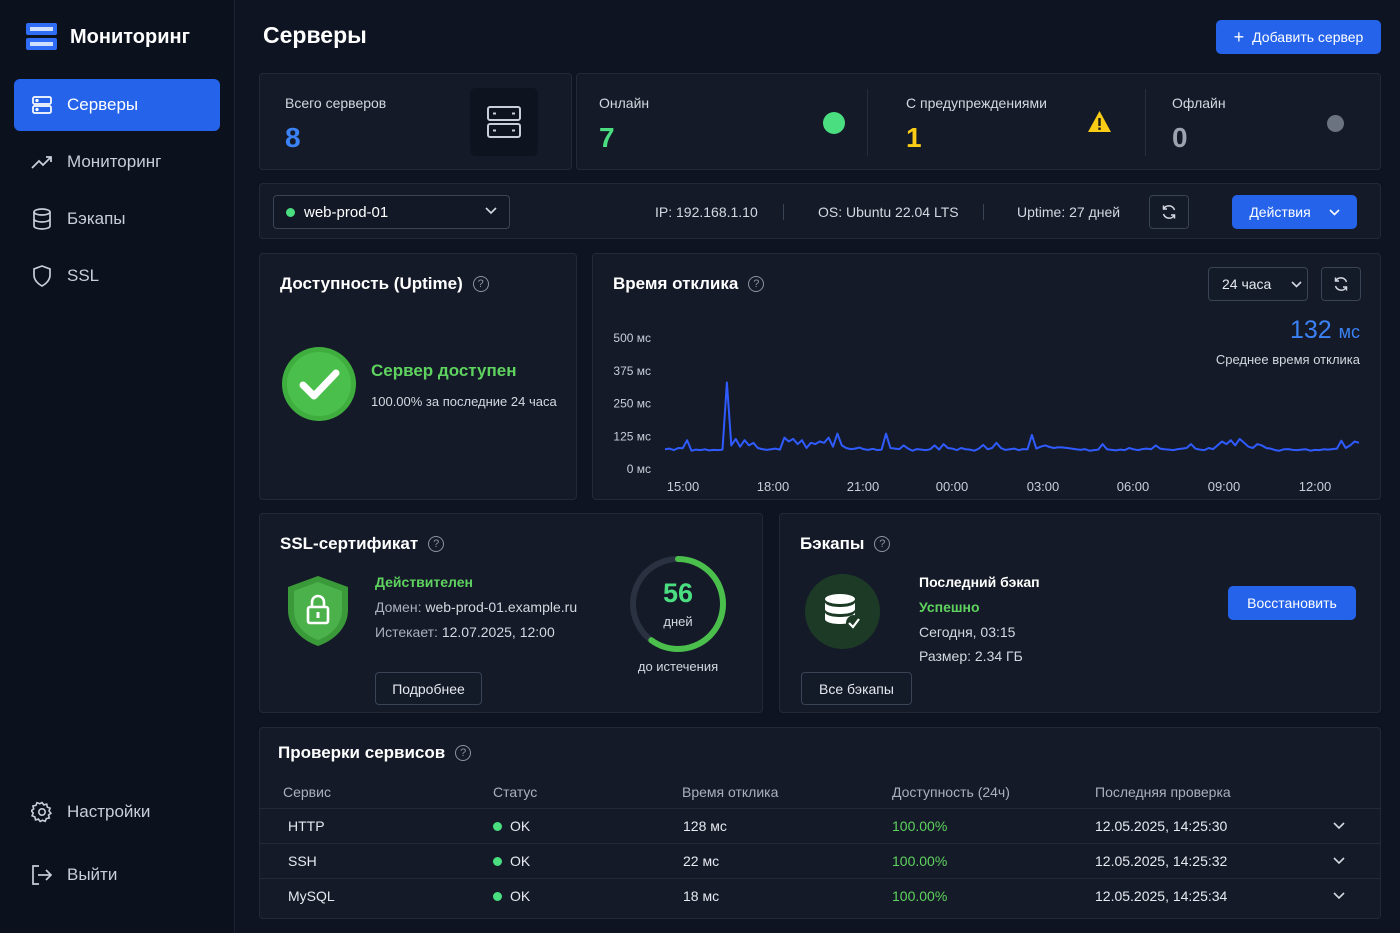 The height and width of the screenshot is (933, 1400). I want to click on ssl-details-label: Подробнее, so click(428, 688).